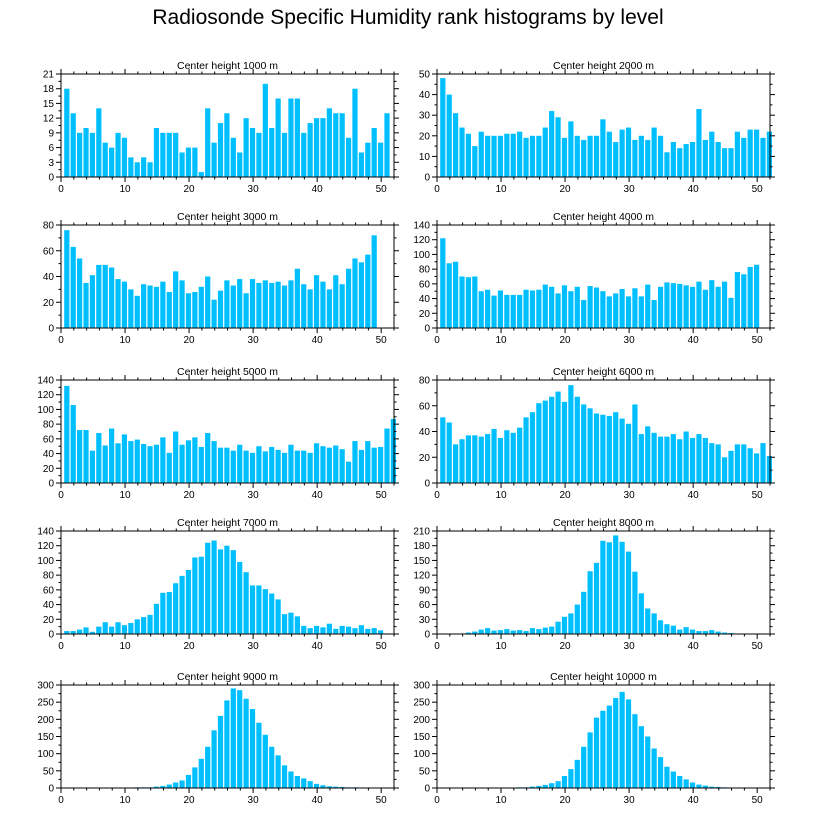 This screenshot has width=816, height=824. Describe the element at coordinates (49, 469) in the screenshot. I see `y-tick-label: 20` at that location.